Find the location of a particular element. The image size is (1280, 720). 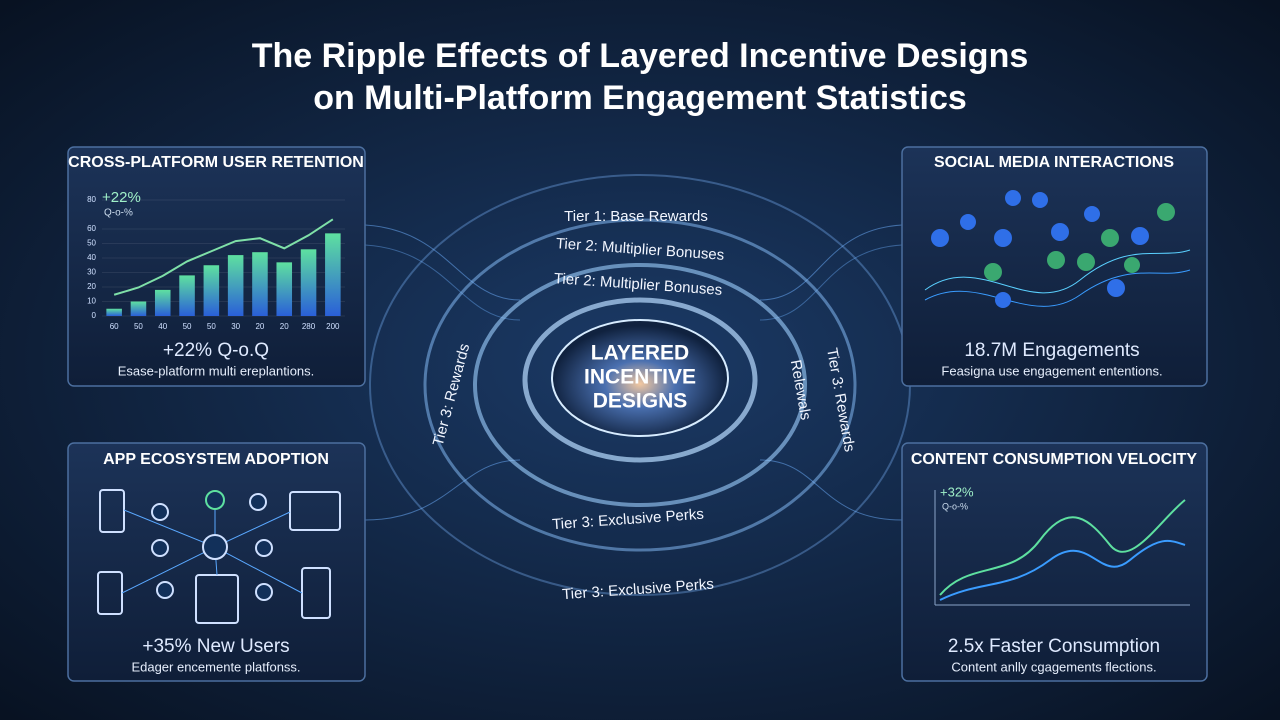

badge: +32% is located at coordinates (957, 491).